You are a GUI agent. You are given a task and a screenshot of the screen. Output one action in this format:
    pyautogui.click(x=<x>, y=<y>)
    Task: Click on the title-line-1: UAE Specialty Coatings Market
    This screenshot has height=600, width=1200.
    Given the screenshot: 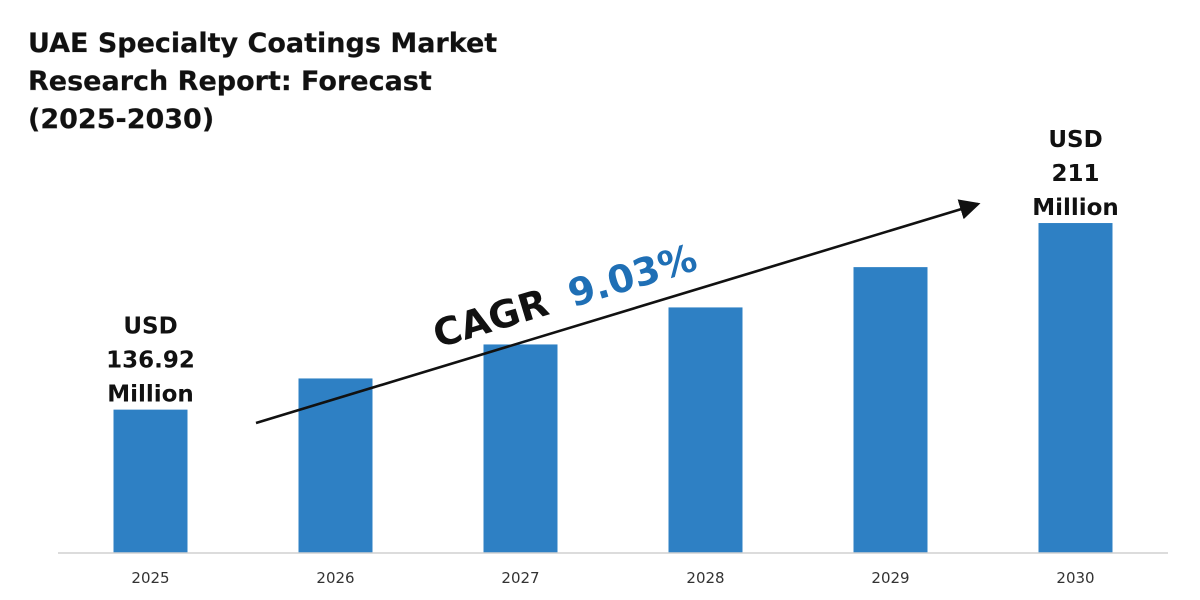 What is the action you would take?
    pyautogui.click(x=262, y=43)
    